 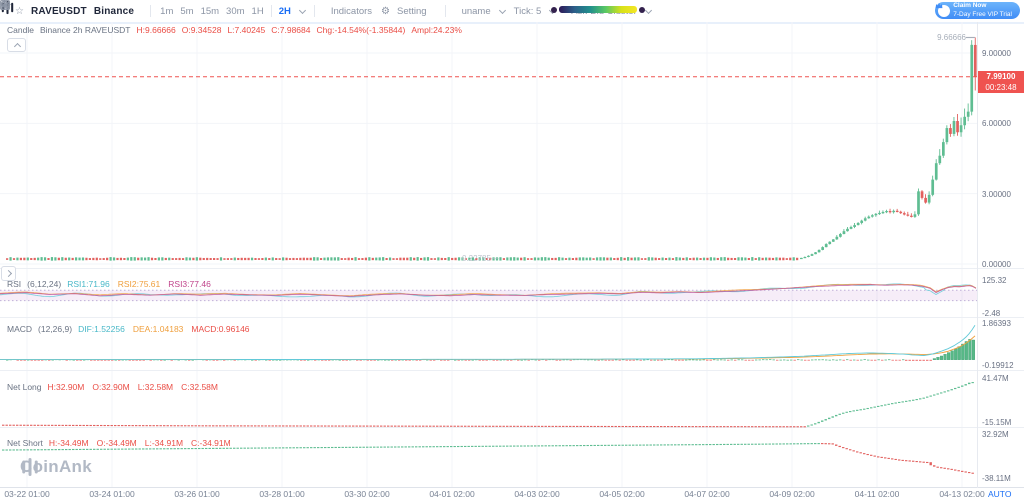 What do you see at coordinates (68, 443) in the screenshot?
I see `legend-value: H:-34.49M` at bounding box center [68, 443].